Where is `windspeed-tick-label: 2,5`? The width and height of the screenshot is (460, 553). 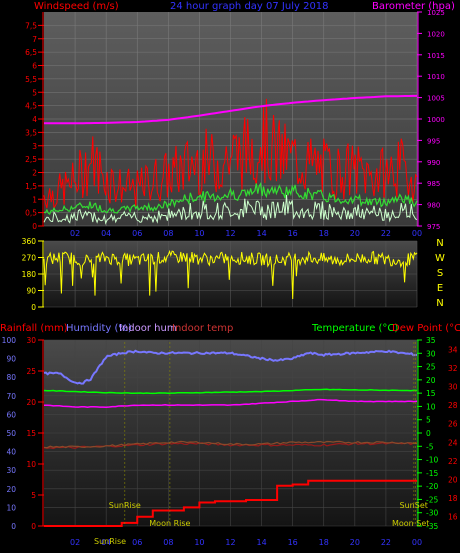
windspeed-tick-label: 2,5 is located at coordinates (31, 159).